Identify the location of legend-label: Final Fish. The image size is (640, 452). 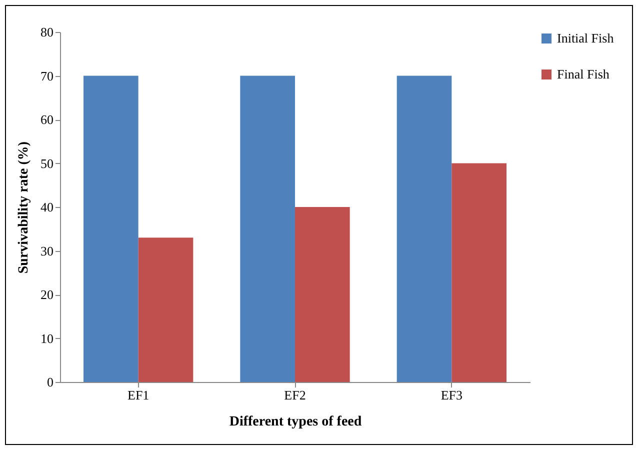
(583, 74).